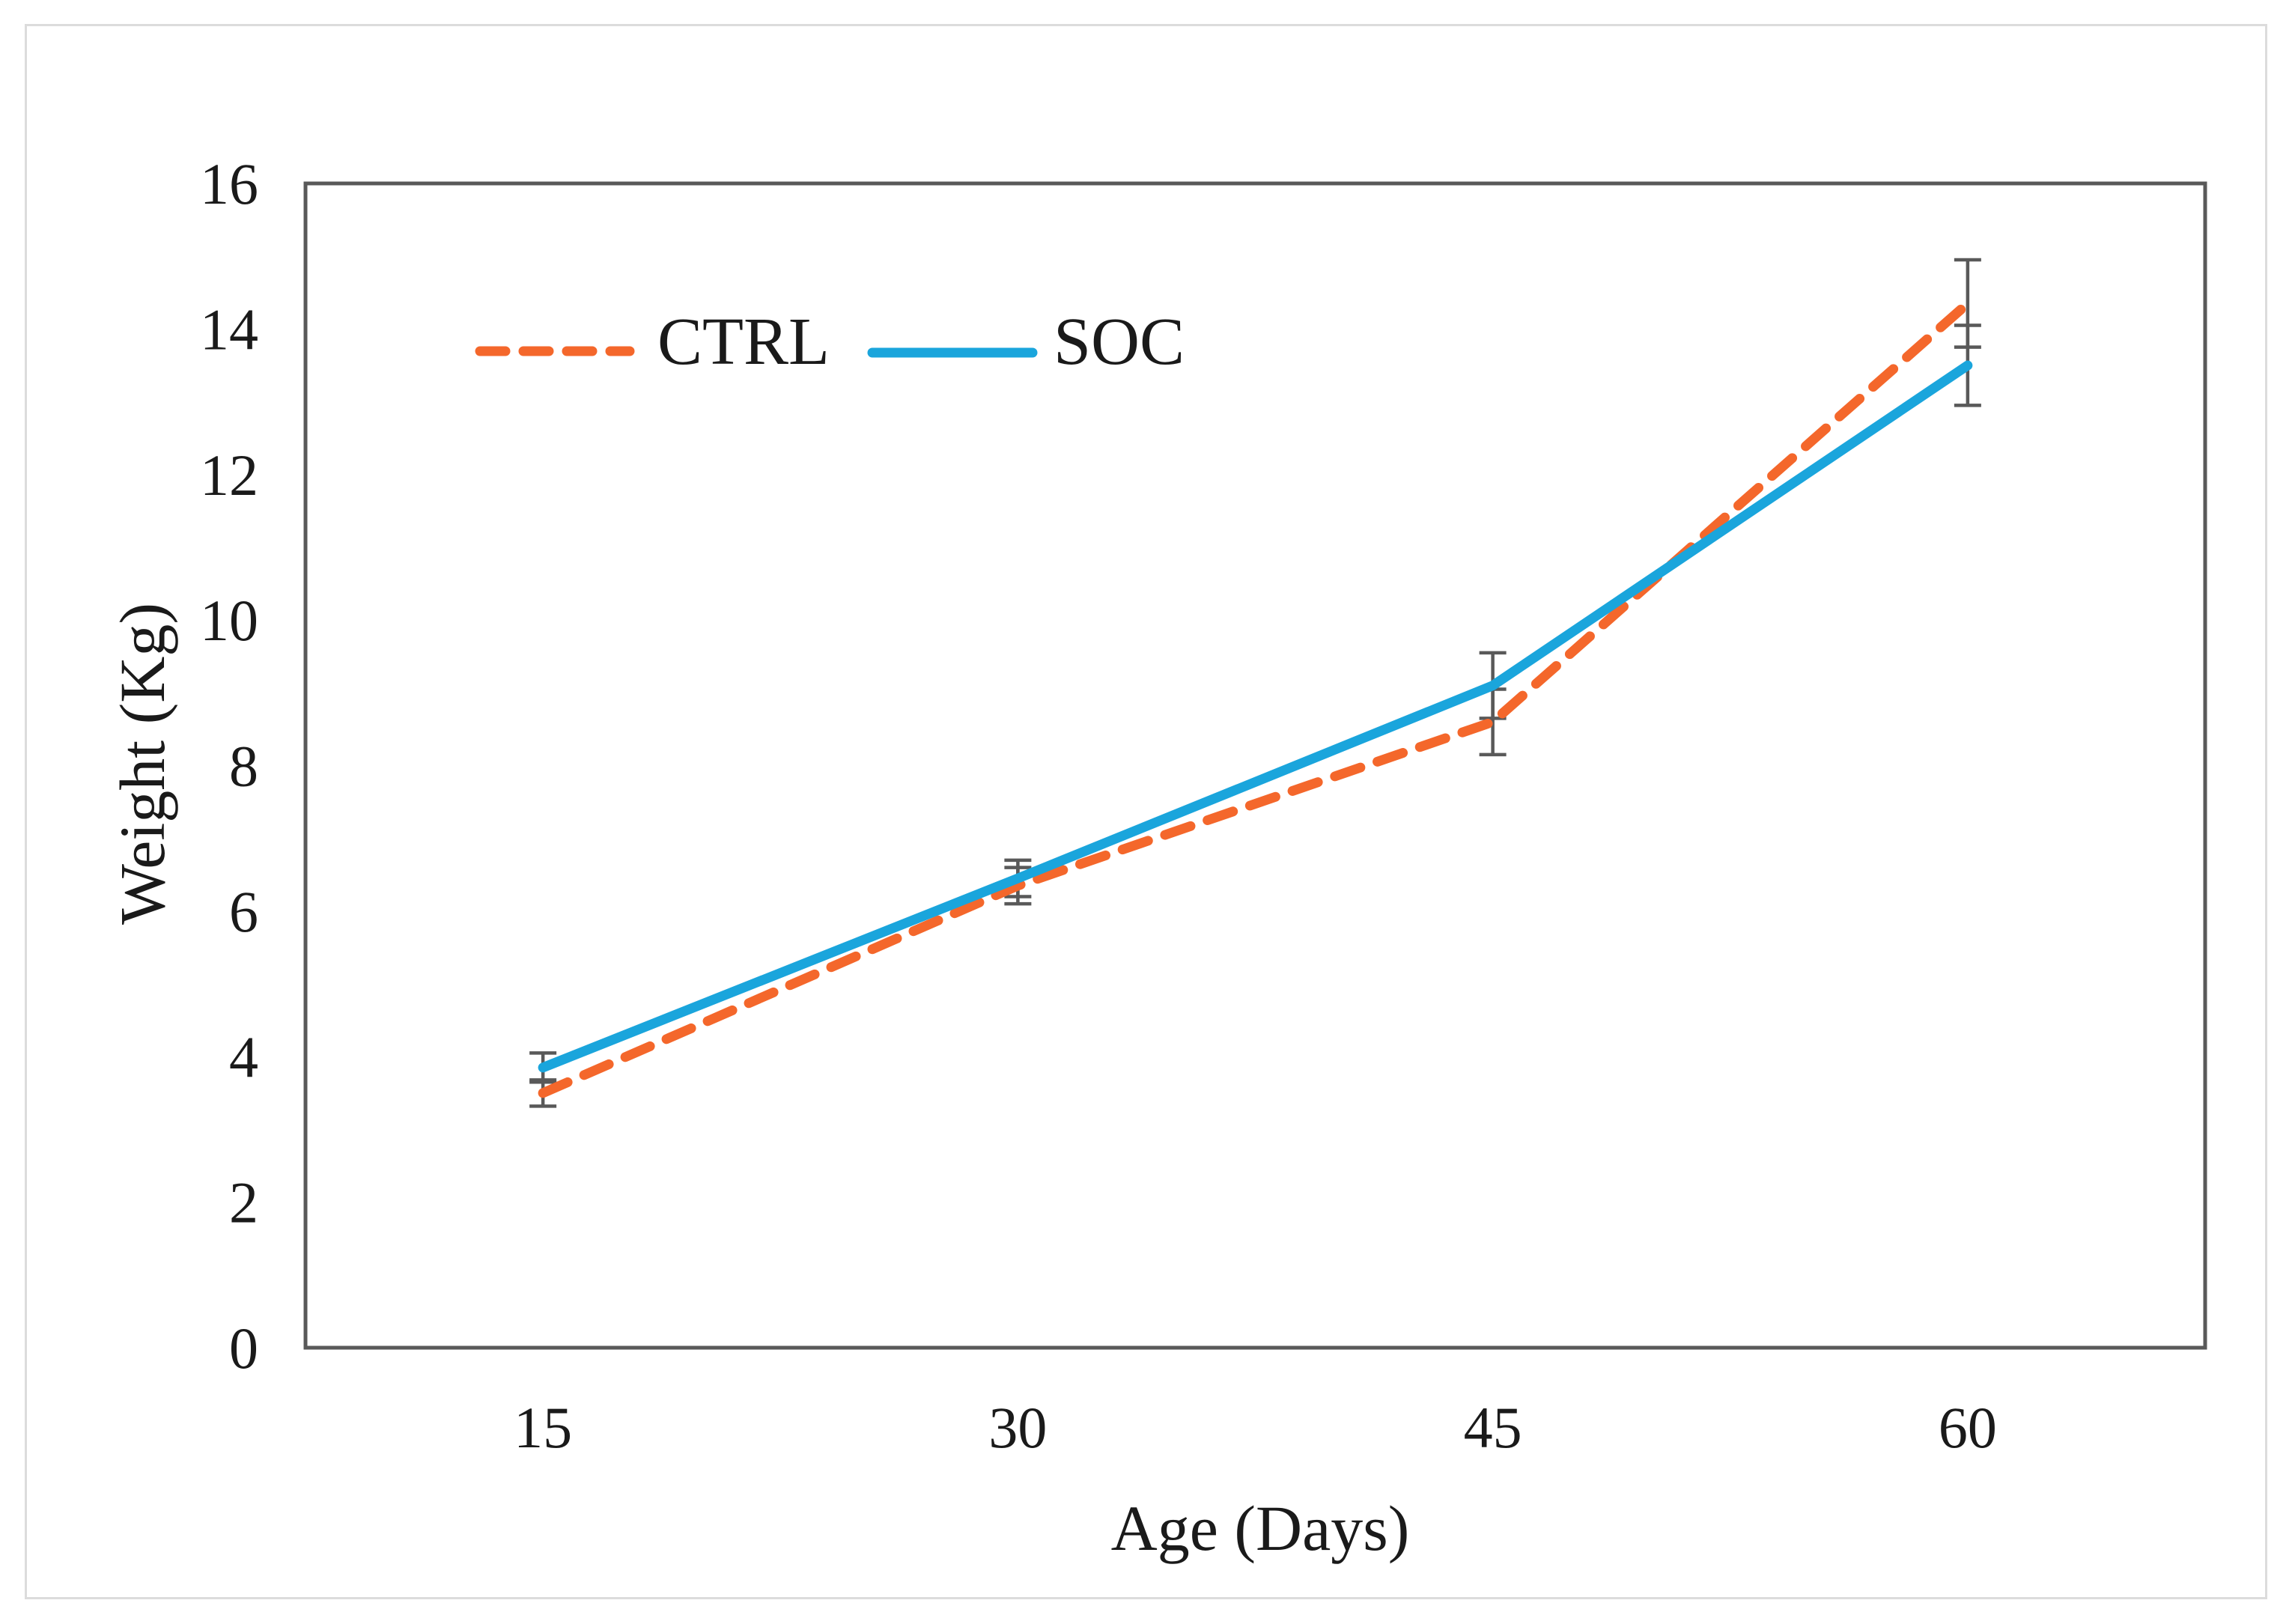 The width and height of the screenshot is (2292, 1624). Describe the element at coordinates (229, 475) in the screenshot. I see `y-tick-label: 12` at that location.